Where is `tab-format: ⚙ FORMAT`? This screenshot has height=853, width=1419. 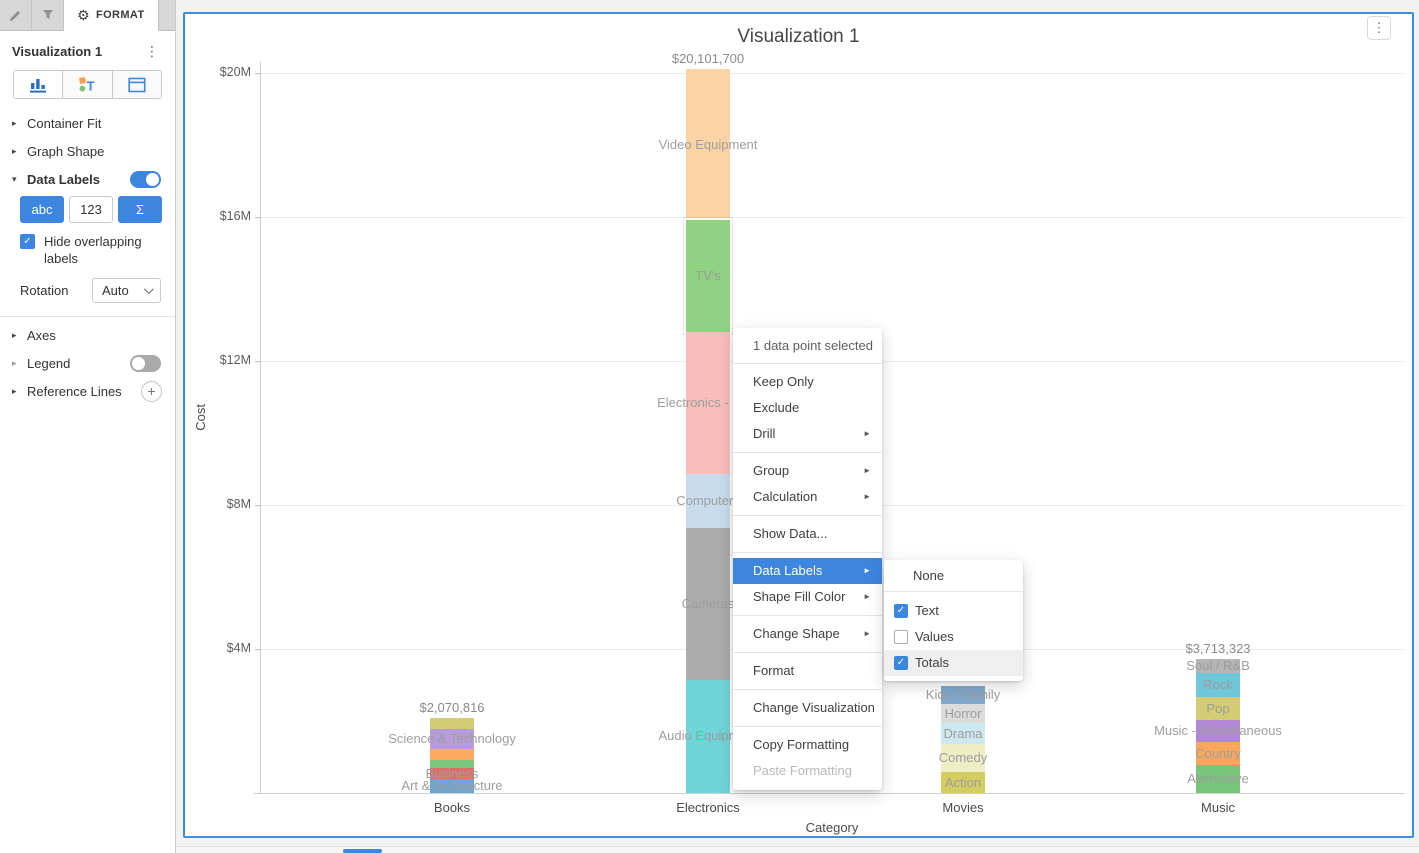
tab-format: ⚙ FORMAT is located at coordinates (111, 15).